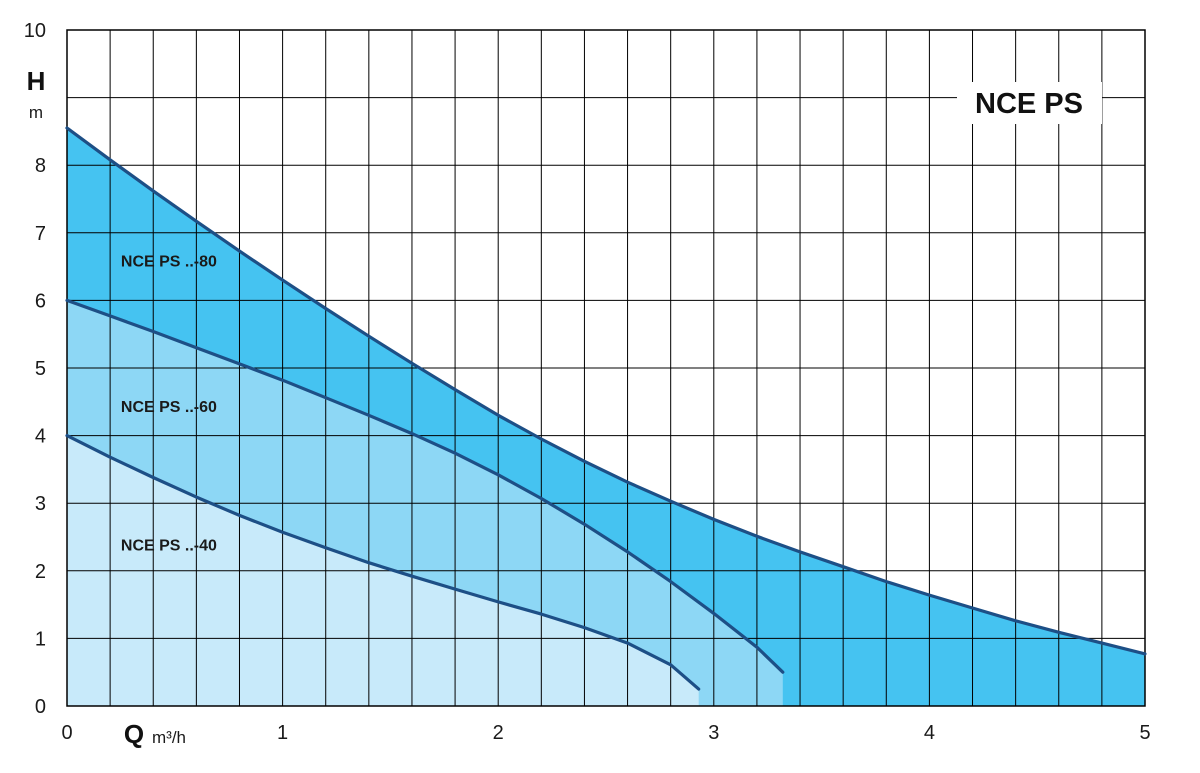  Describe the element at coordinates (36, 112) in the screenshot. I see `y-axis-unit: m` at that location.